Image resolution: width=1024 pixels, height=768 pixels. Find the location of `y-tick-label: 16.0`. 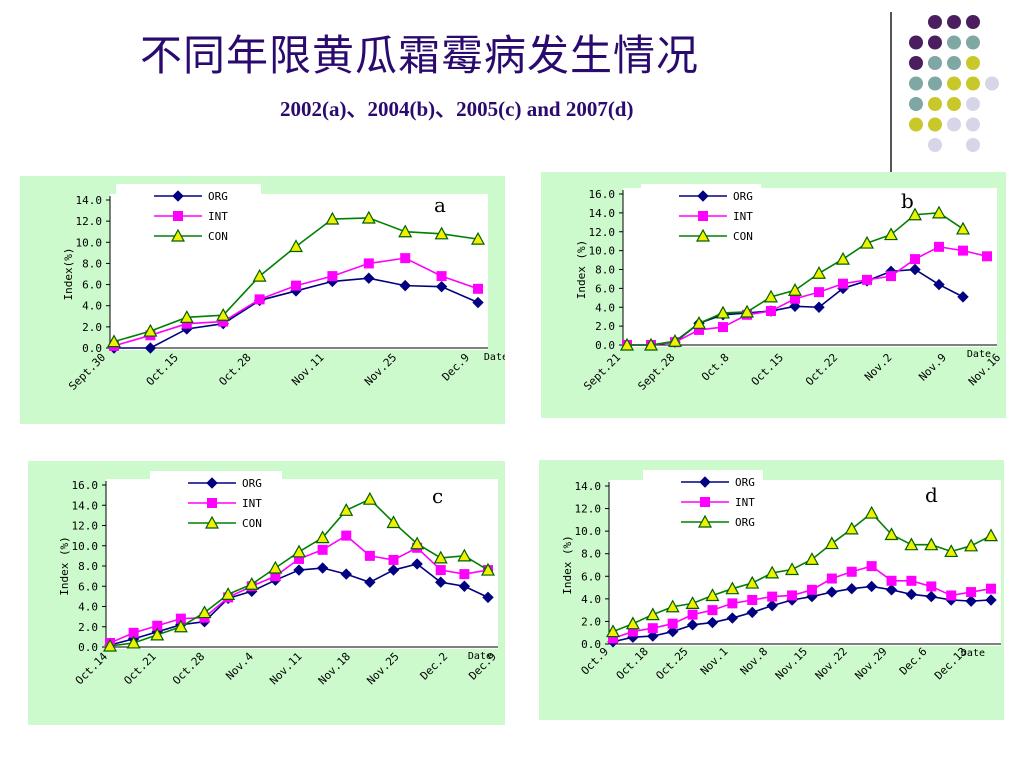

y-tick-label: 16.0 is located at coordinates (602, 194).